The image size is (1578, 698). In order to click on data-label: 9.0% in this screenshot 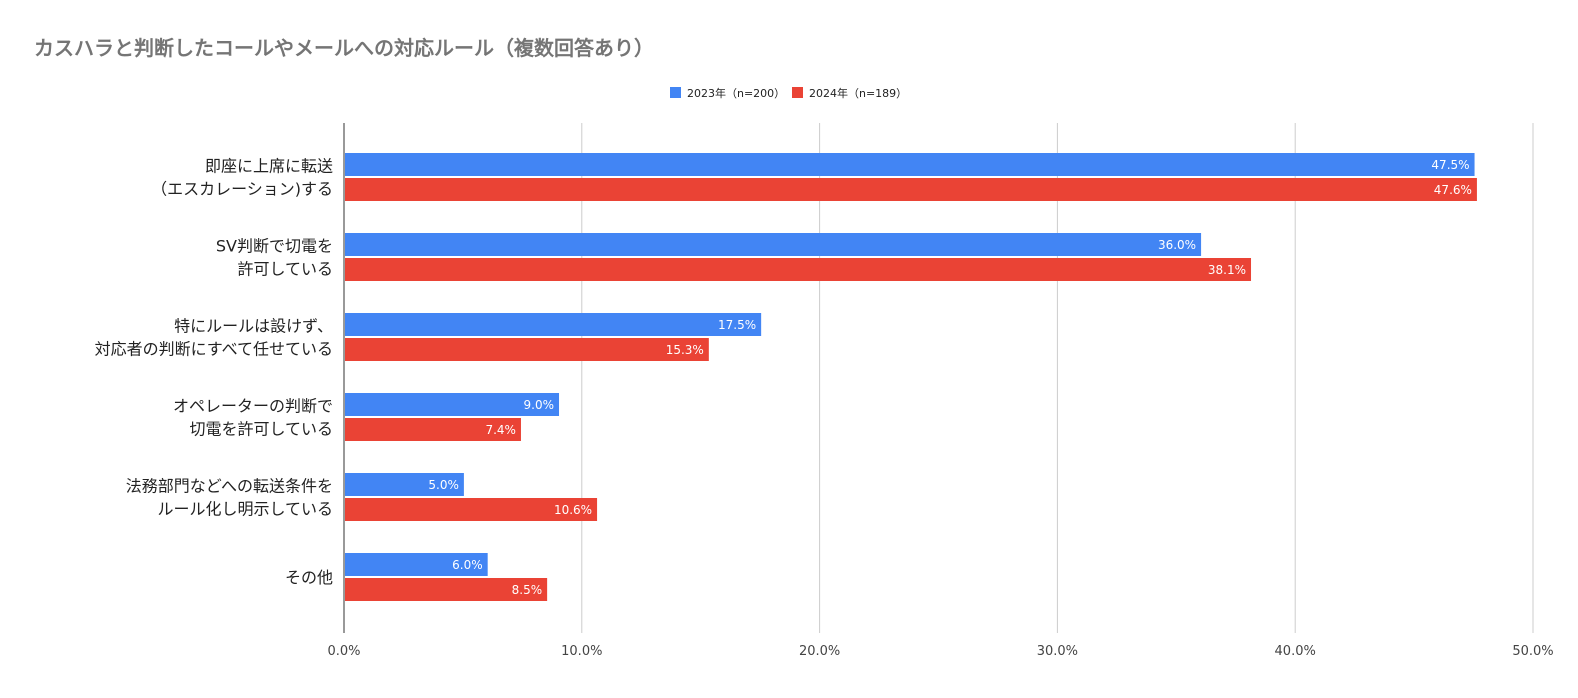, I will do `click(539, 405)`.